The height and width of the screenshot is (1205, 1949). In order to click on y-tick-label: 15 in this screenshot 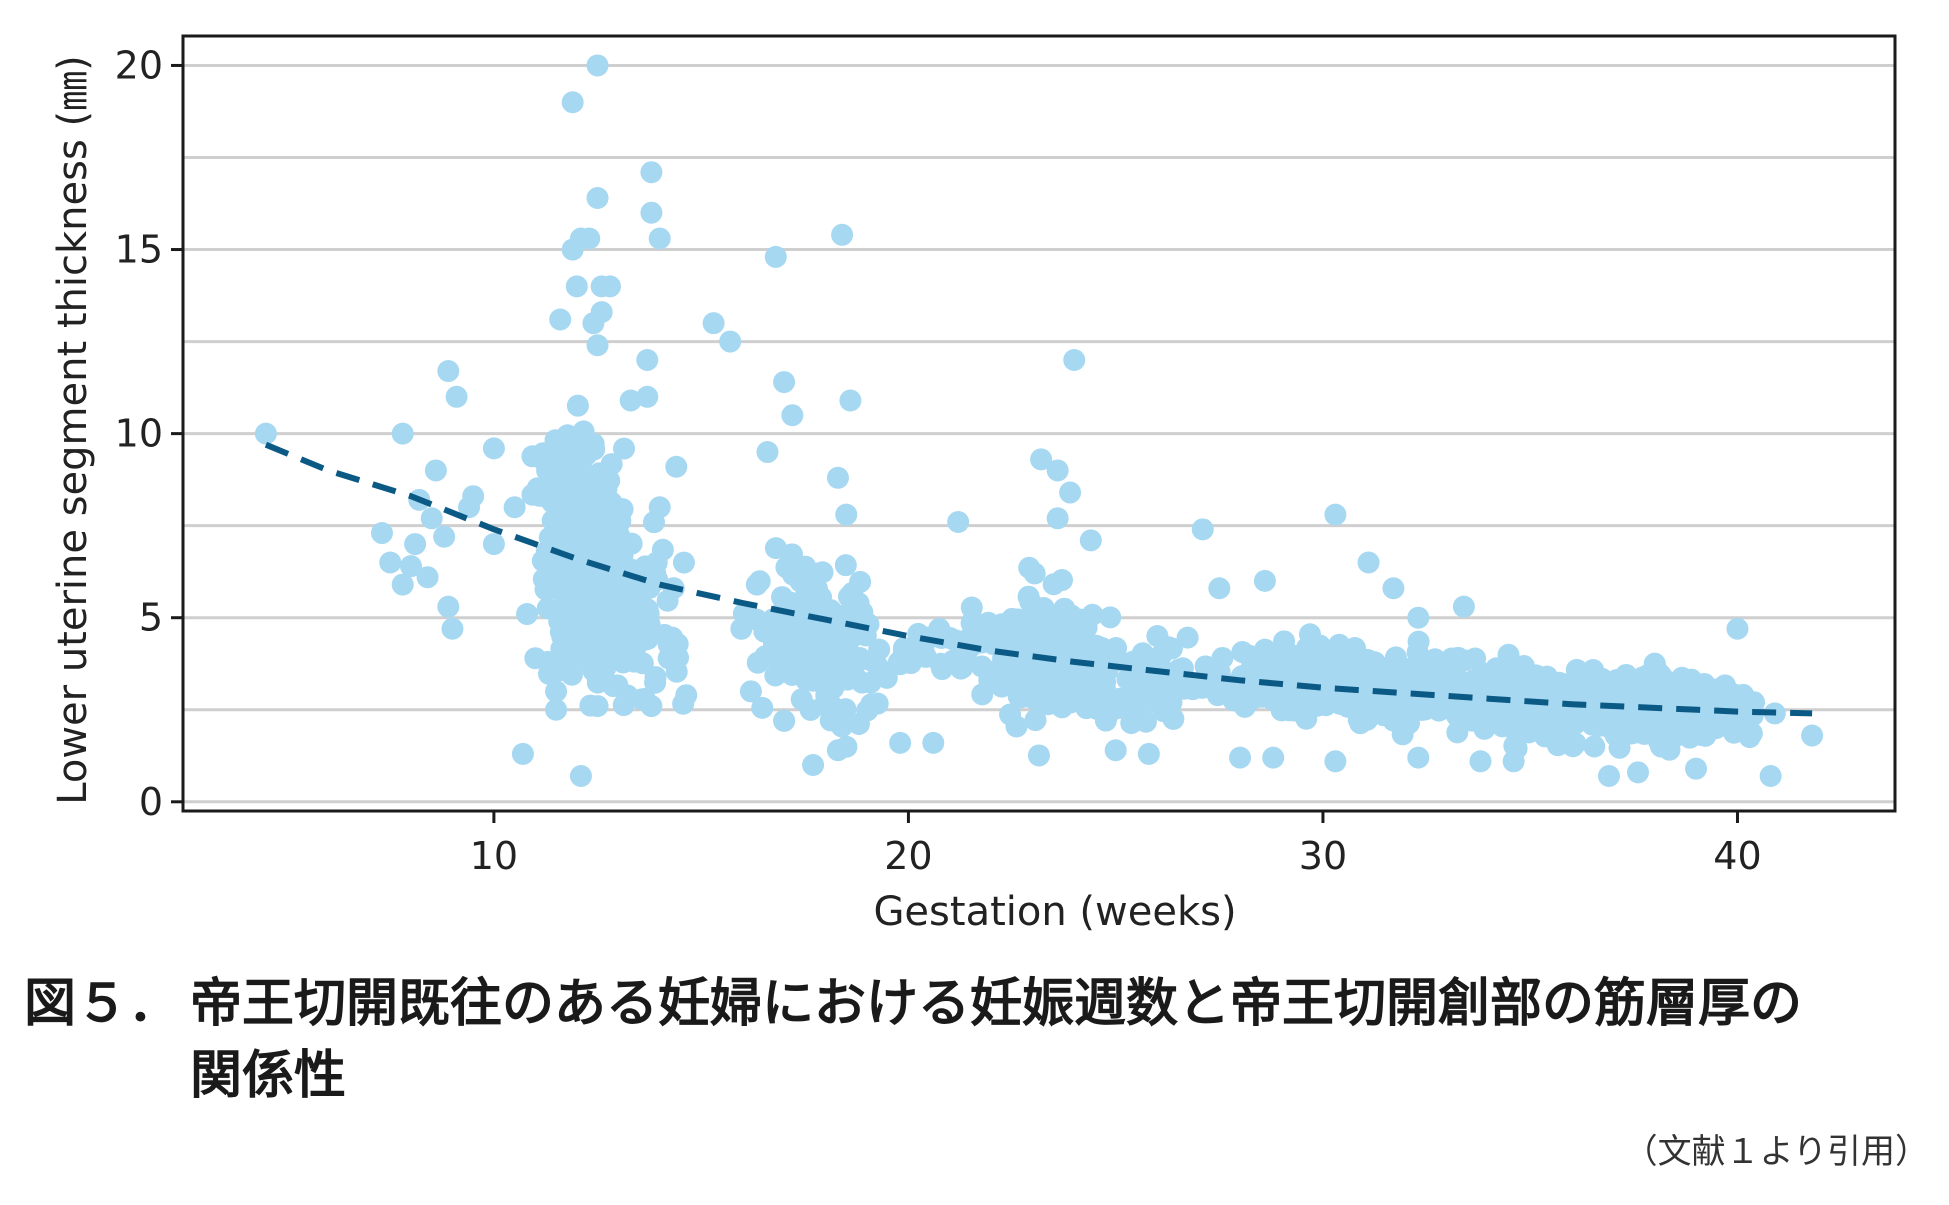, I will do `click(139, 250)`.